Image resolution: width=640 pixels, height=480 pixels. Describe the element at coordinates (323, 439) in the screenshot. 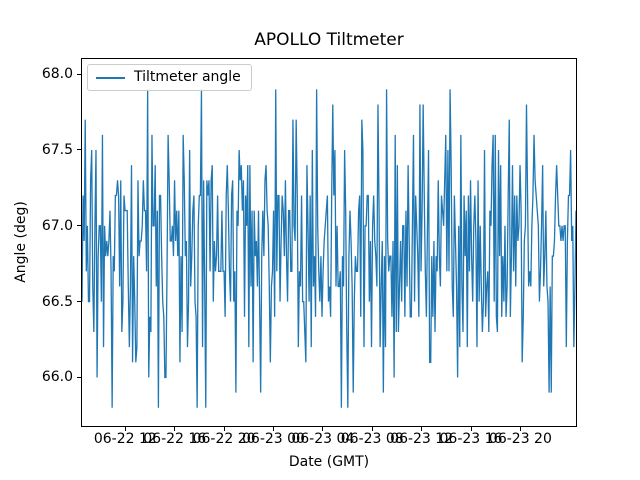

I see `x-tick-label: 06-23 04` at that location.